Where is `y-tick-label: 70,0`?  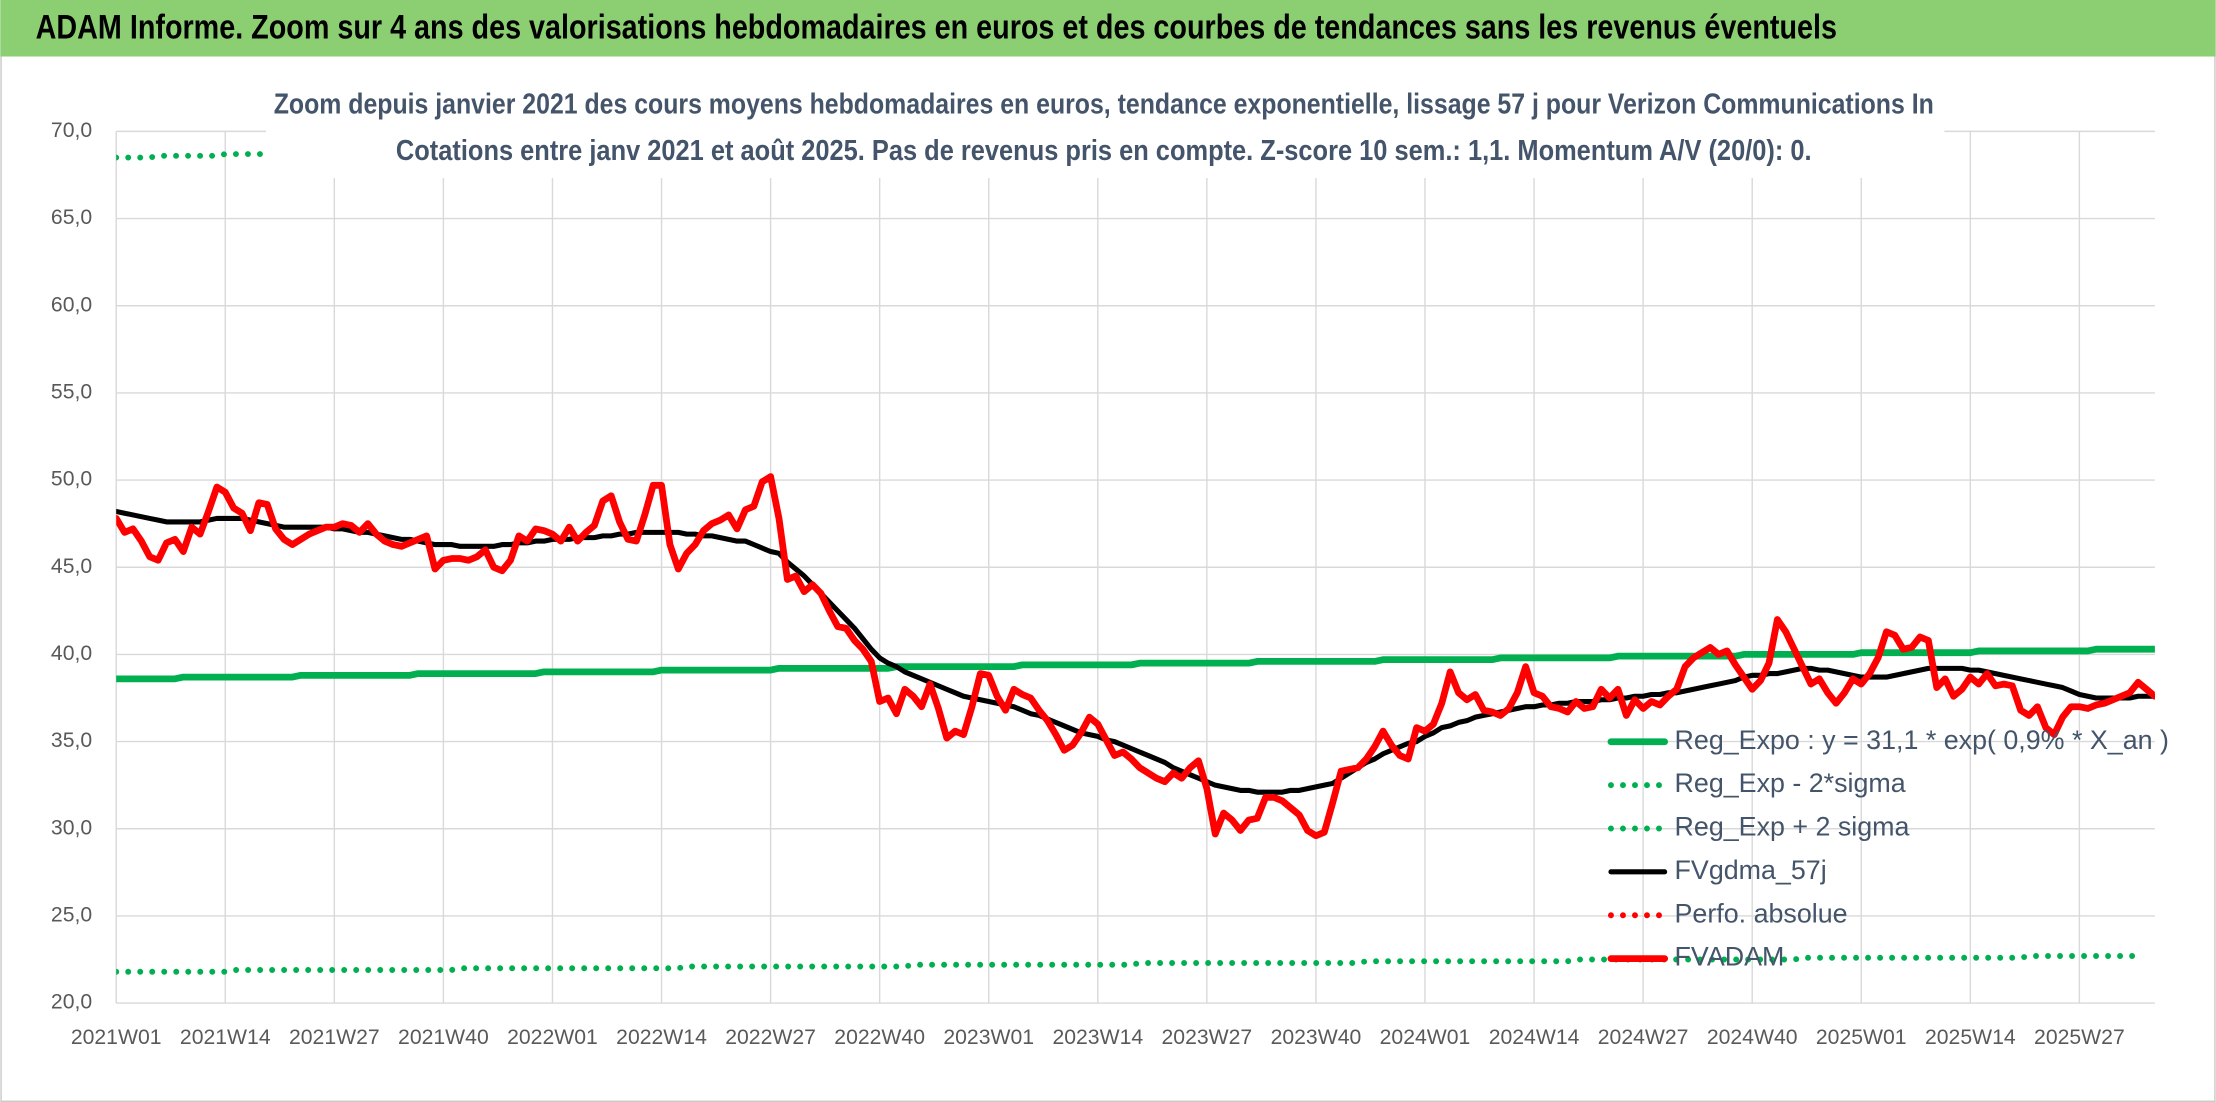 y-tick-label: 70,0 is located at coordinates (71, 130).